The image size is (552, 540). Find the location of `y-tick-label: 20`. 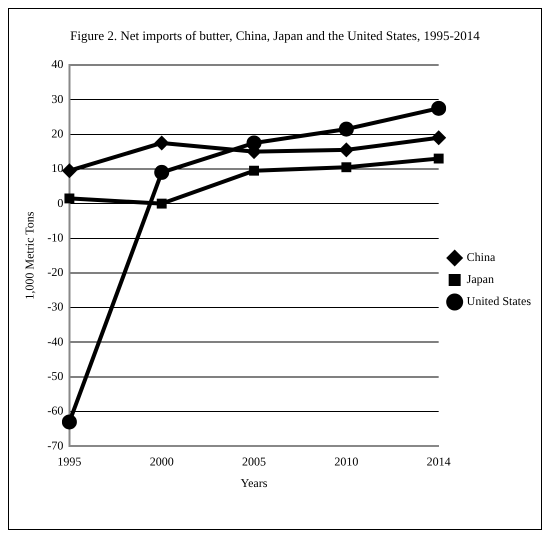

y-tick-label: 20 is located at coordinates (57, 133).